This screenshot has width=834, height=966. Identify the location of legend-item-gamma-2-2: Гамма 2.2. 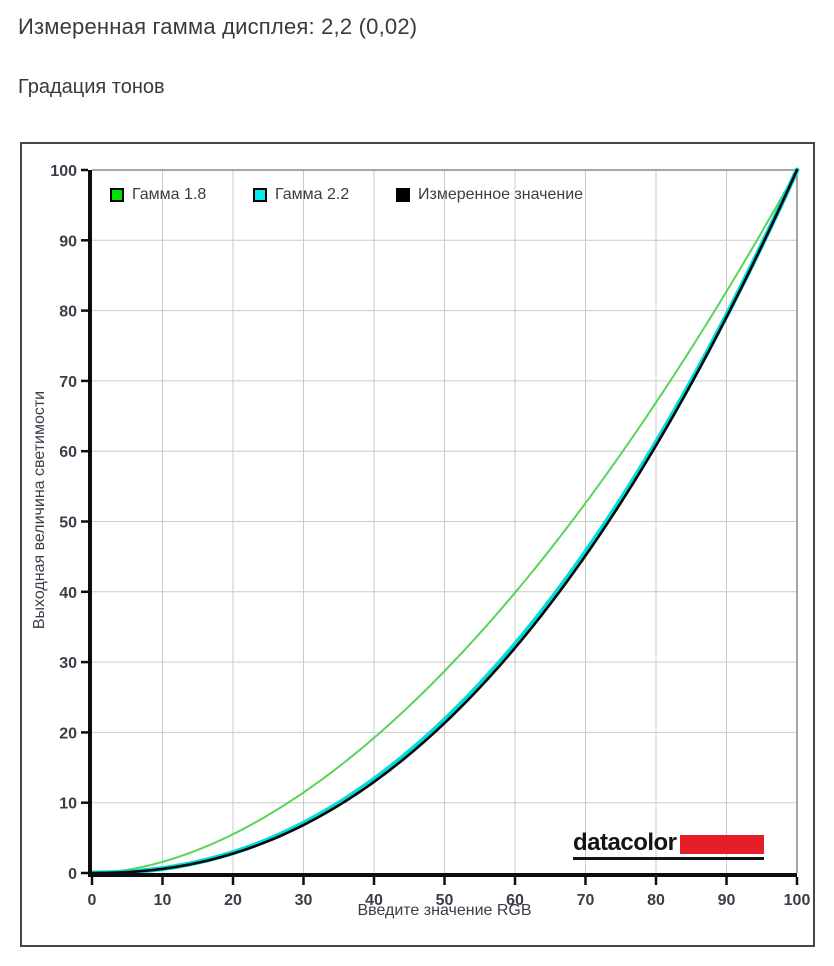
(301, 195).